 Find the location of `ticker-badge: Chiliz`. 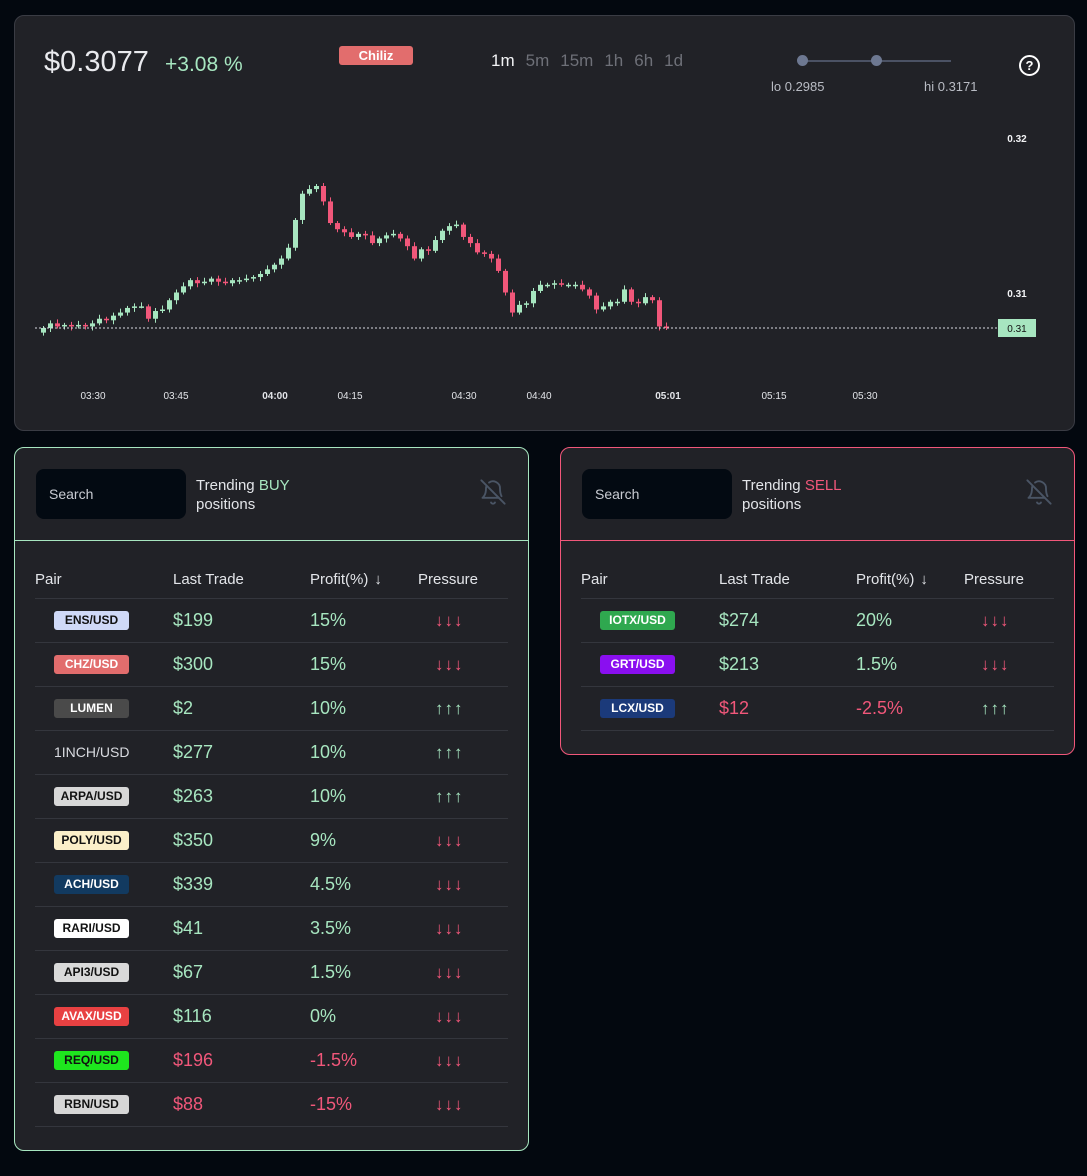

ticker-badge: Chiliz is located at coordinates (376, 55).